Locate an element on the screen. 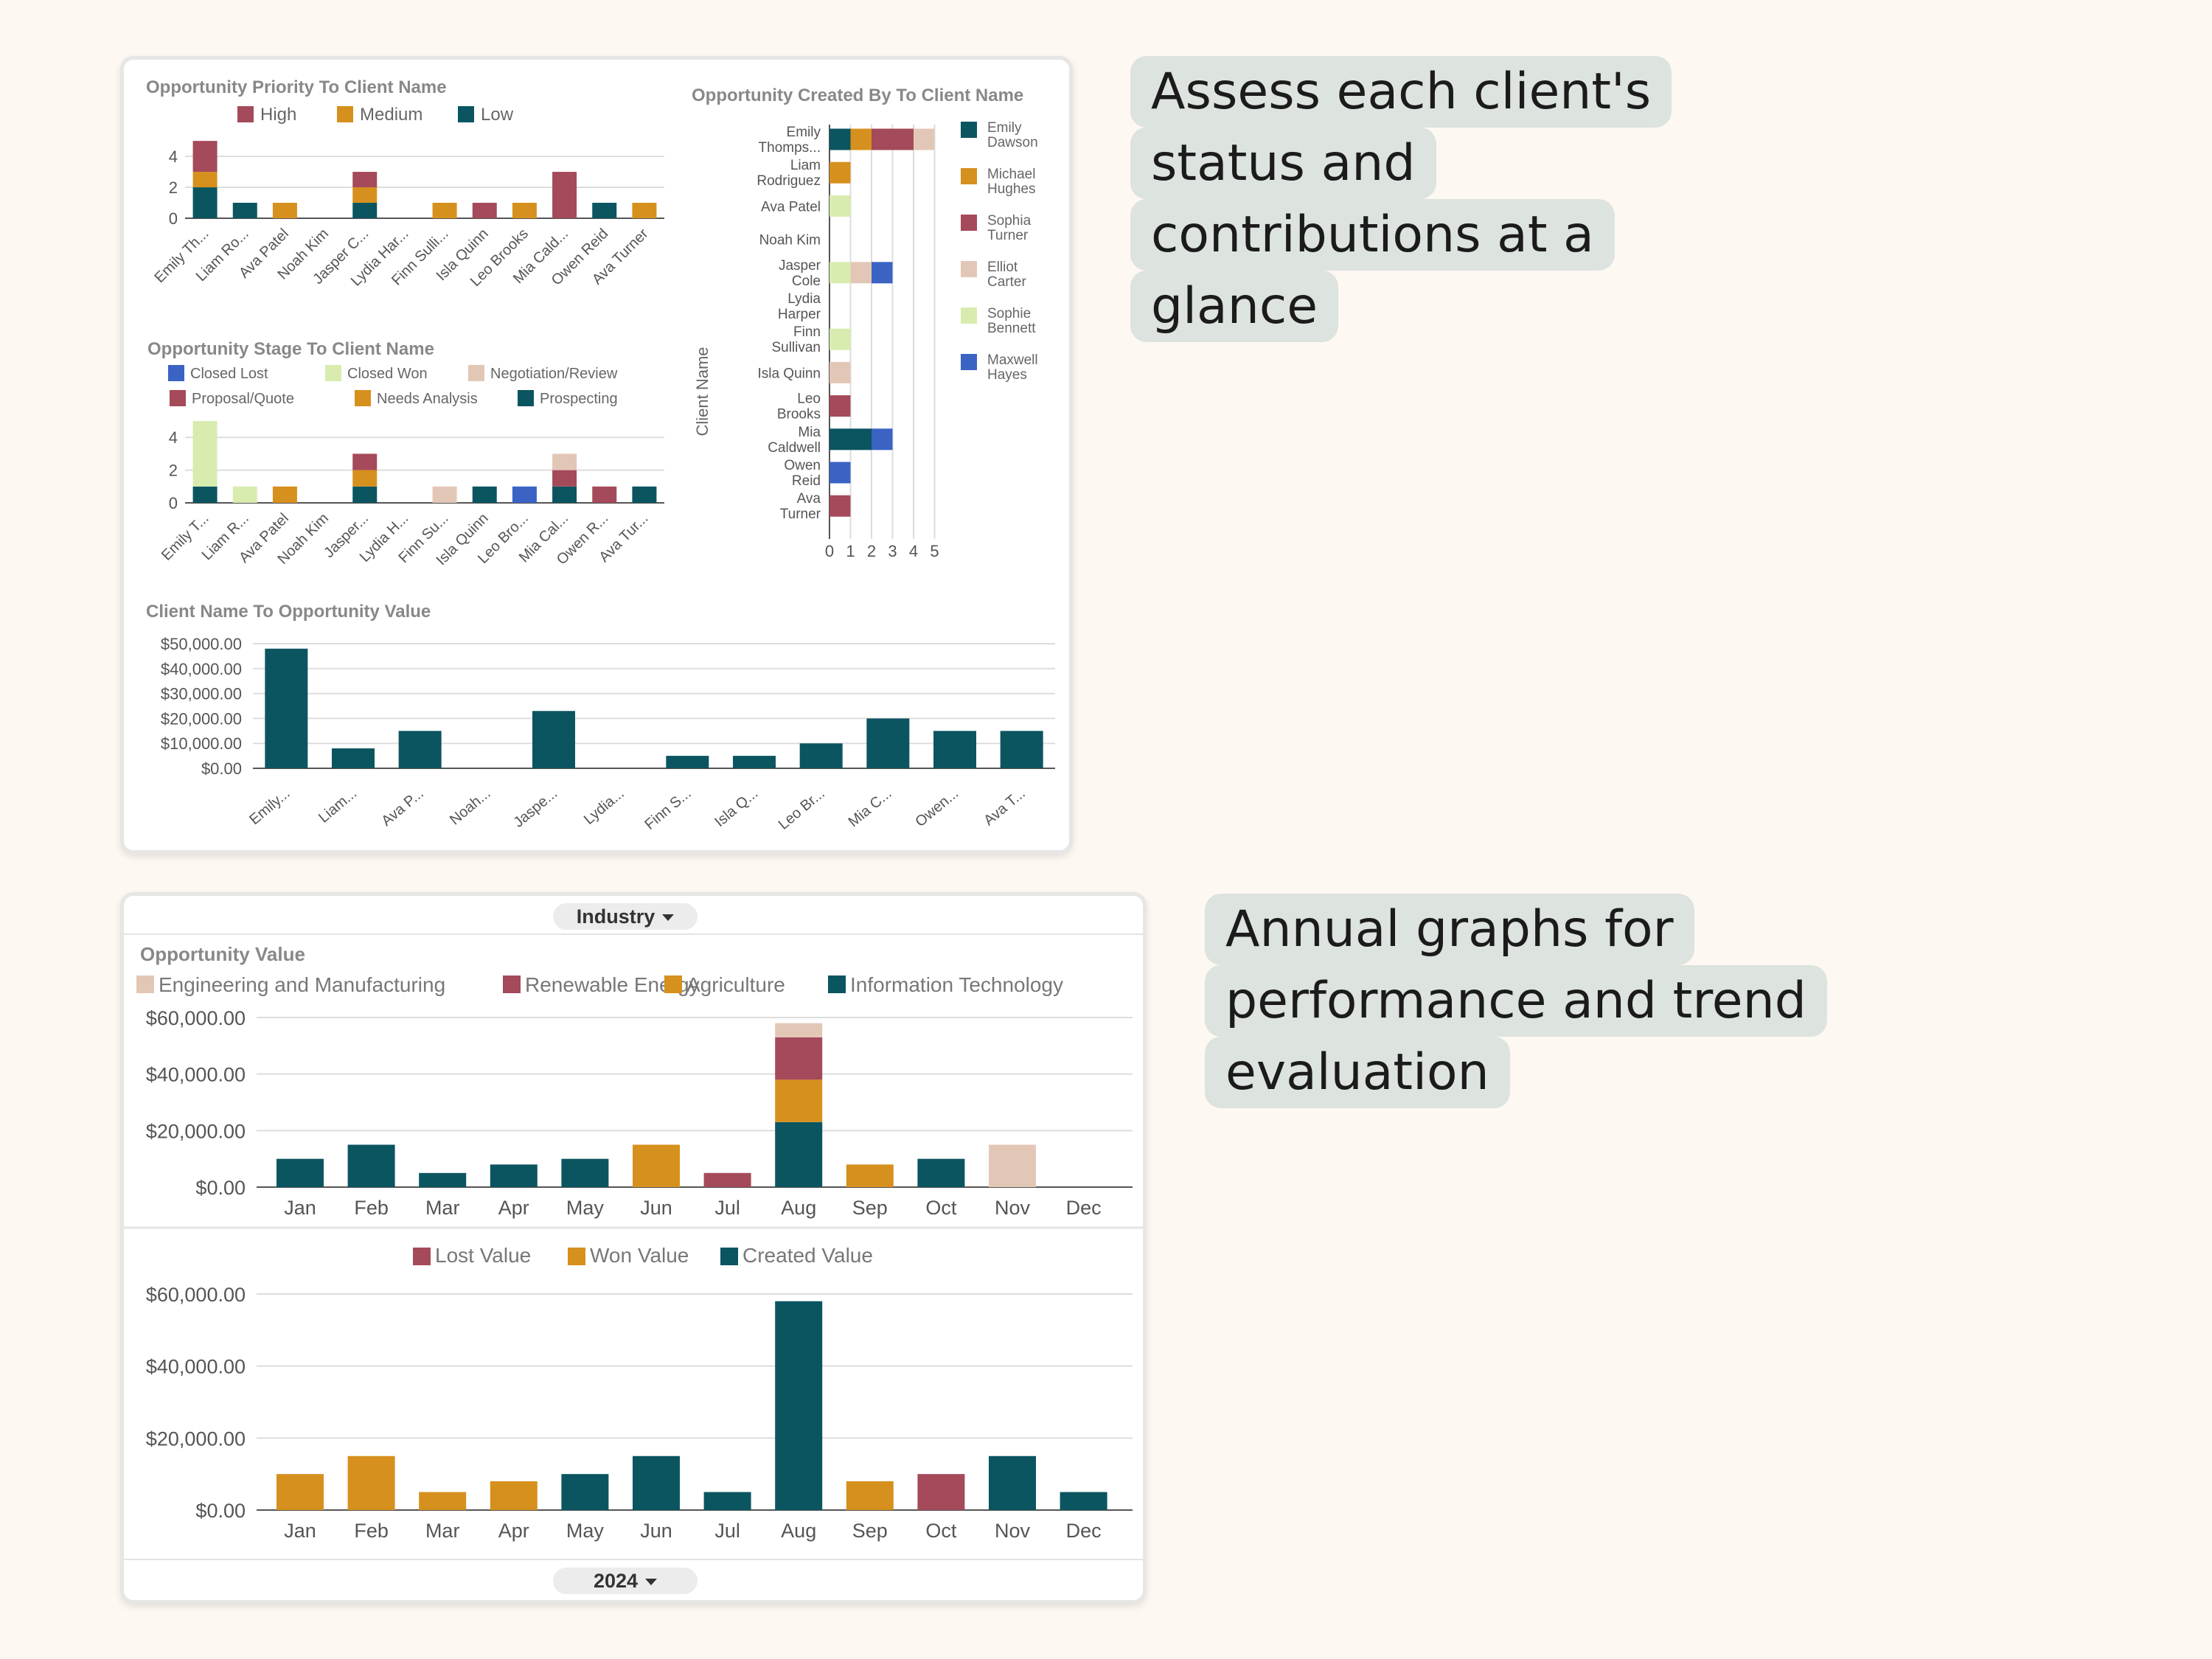 This screenshot has height=1659, width=2212. y-tick-label: $60,000.00 is located at coordinates (196, 1295).